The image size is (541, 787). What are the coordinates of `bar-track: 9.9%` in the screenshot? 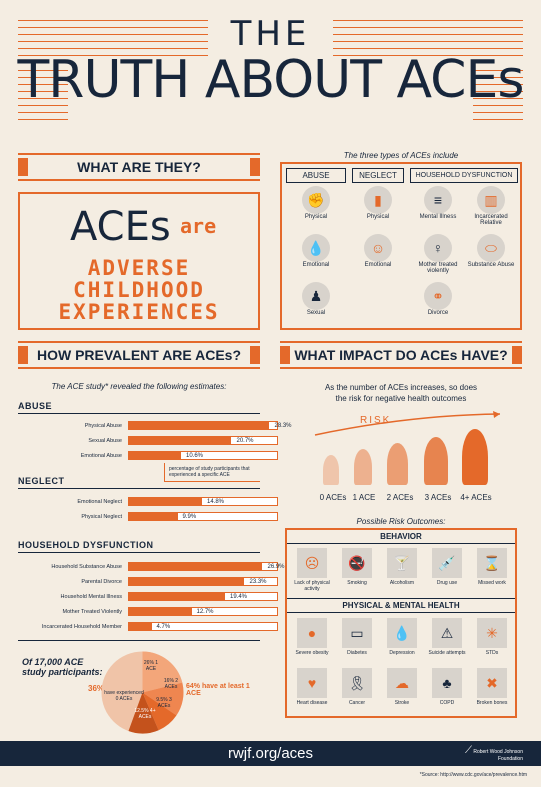 It's located at (203, 516).